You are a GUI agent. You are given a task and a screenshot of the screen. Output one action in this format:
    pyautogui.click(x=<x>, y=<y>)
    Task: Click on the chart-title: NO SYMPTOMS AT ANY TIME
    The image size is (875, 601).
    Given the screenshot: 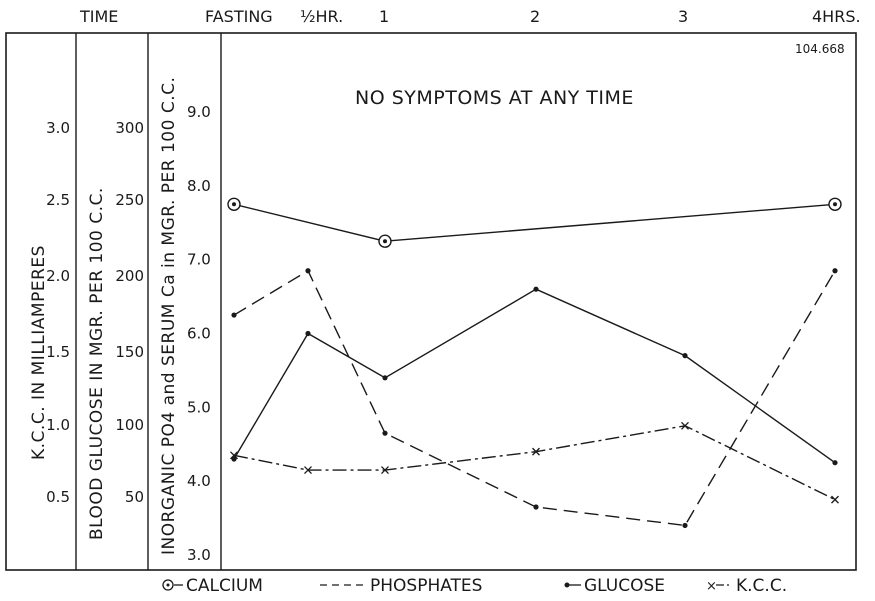 What is the action you would take?
    pyautogui.click(x=494, y=98)
    